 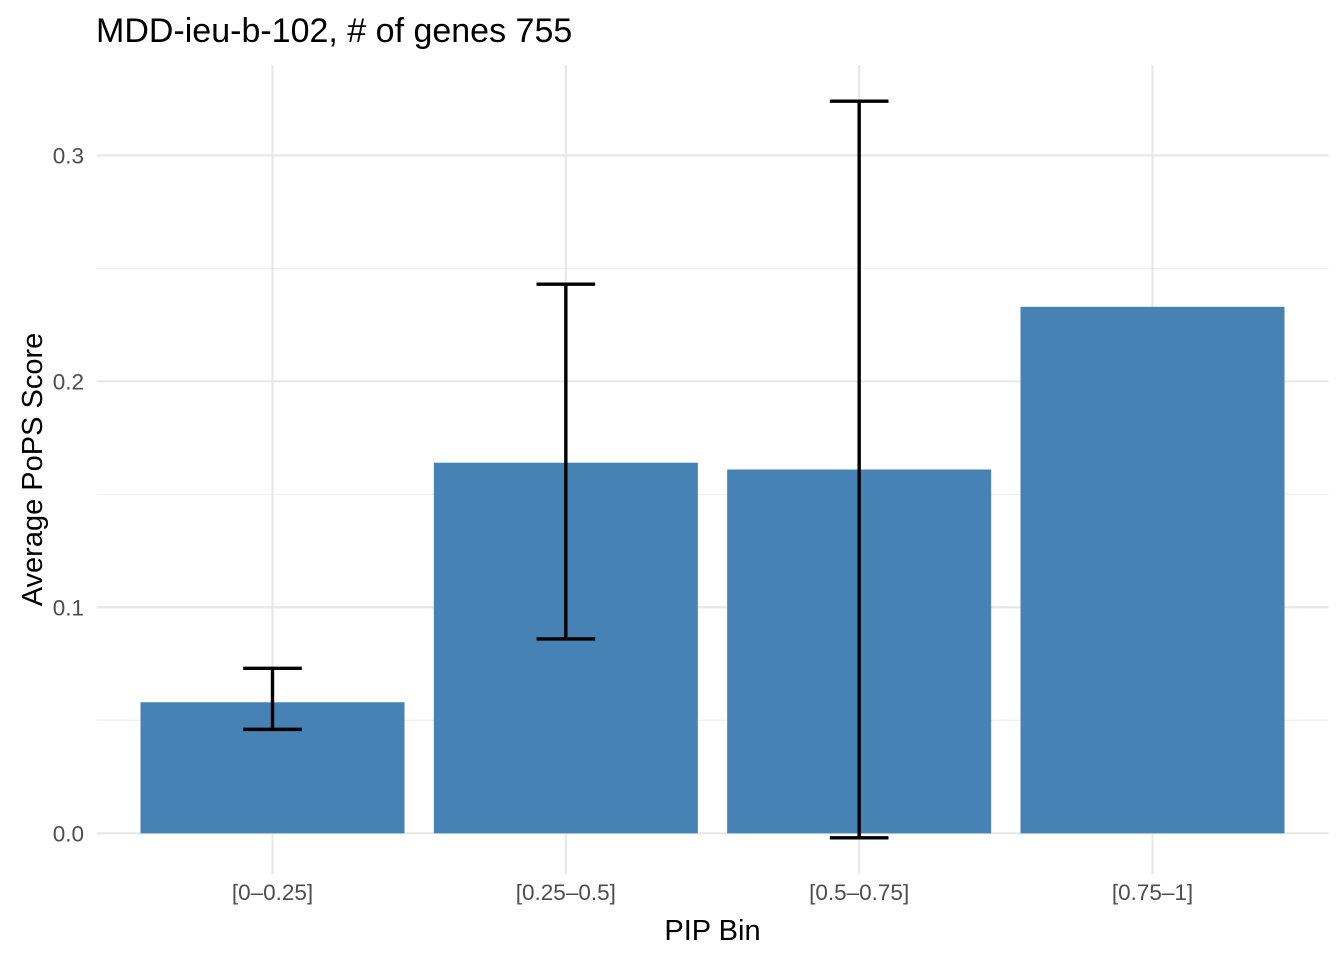 What do you see at coordinates (859, 892) in the screenshot?
I see `x-tick-label: [0.5–0.75]` at bounding box center [859, 892].